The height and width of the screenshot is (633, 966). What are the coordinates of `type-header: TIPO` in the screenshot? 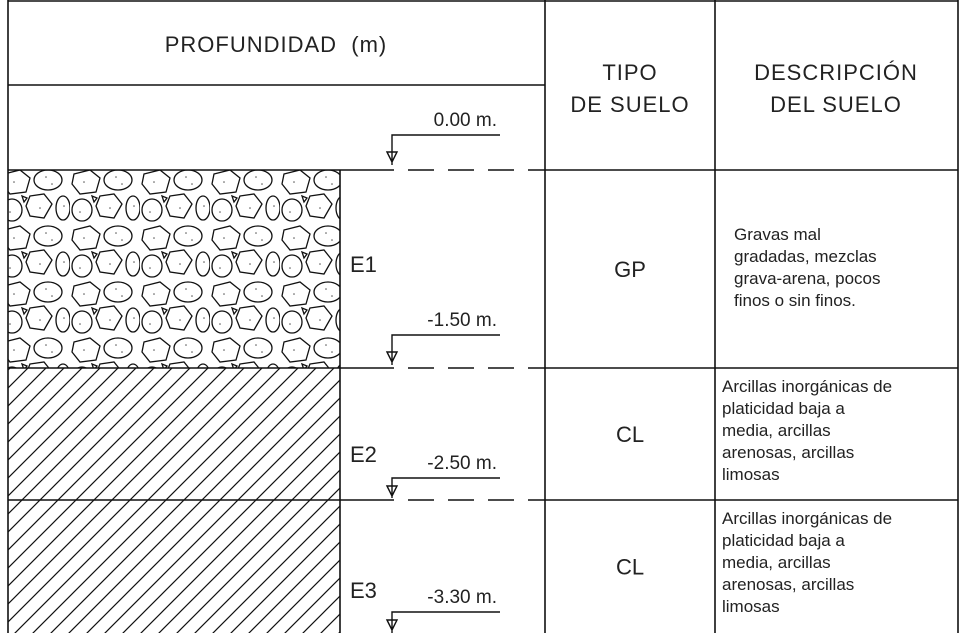 It's located at (629, 72).